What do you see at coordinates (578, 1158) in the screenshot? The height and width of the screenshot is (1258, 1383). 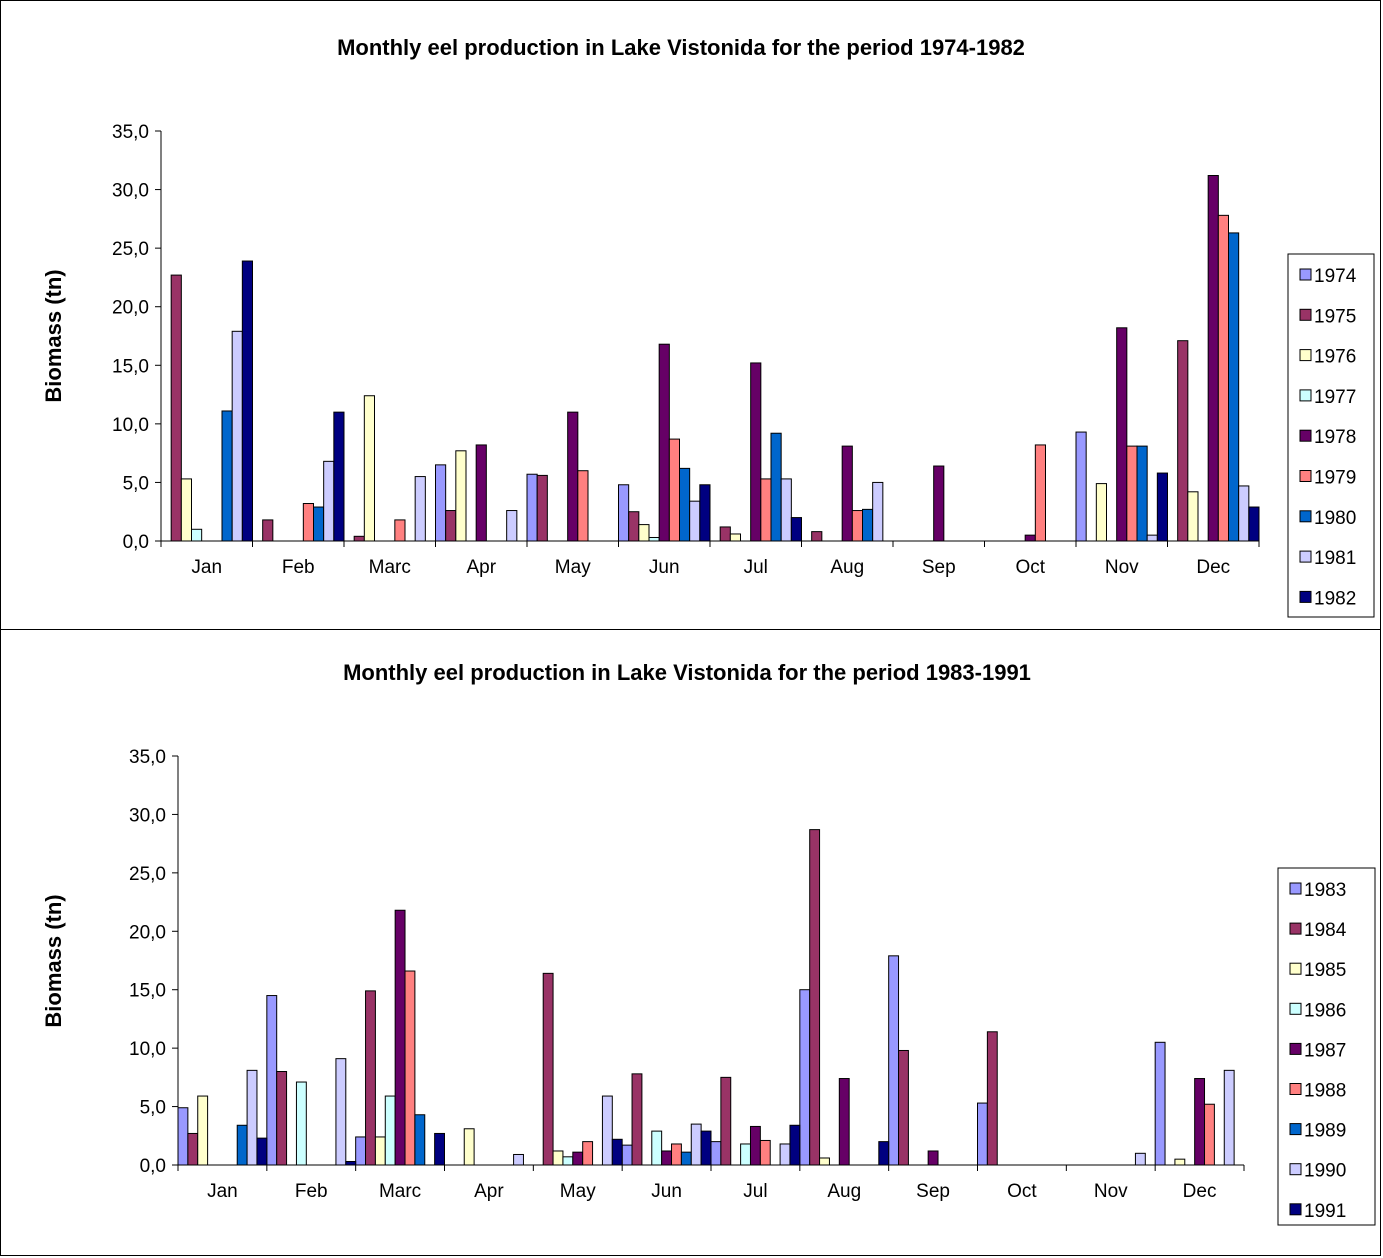 I see `bottom-bar-1987-may` at bounding box center [578, 1158].